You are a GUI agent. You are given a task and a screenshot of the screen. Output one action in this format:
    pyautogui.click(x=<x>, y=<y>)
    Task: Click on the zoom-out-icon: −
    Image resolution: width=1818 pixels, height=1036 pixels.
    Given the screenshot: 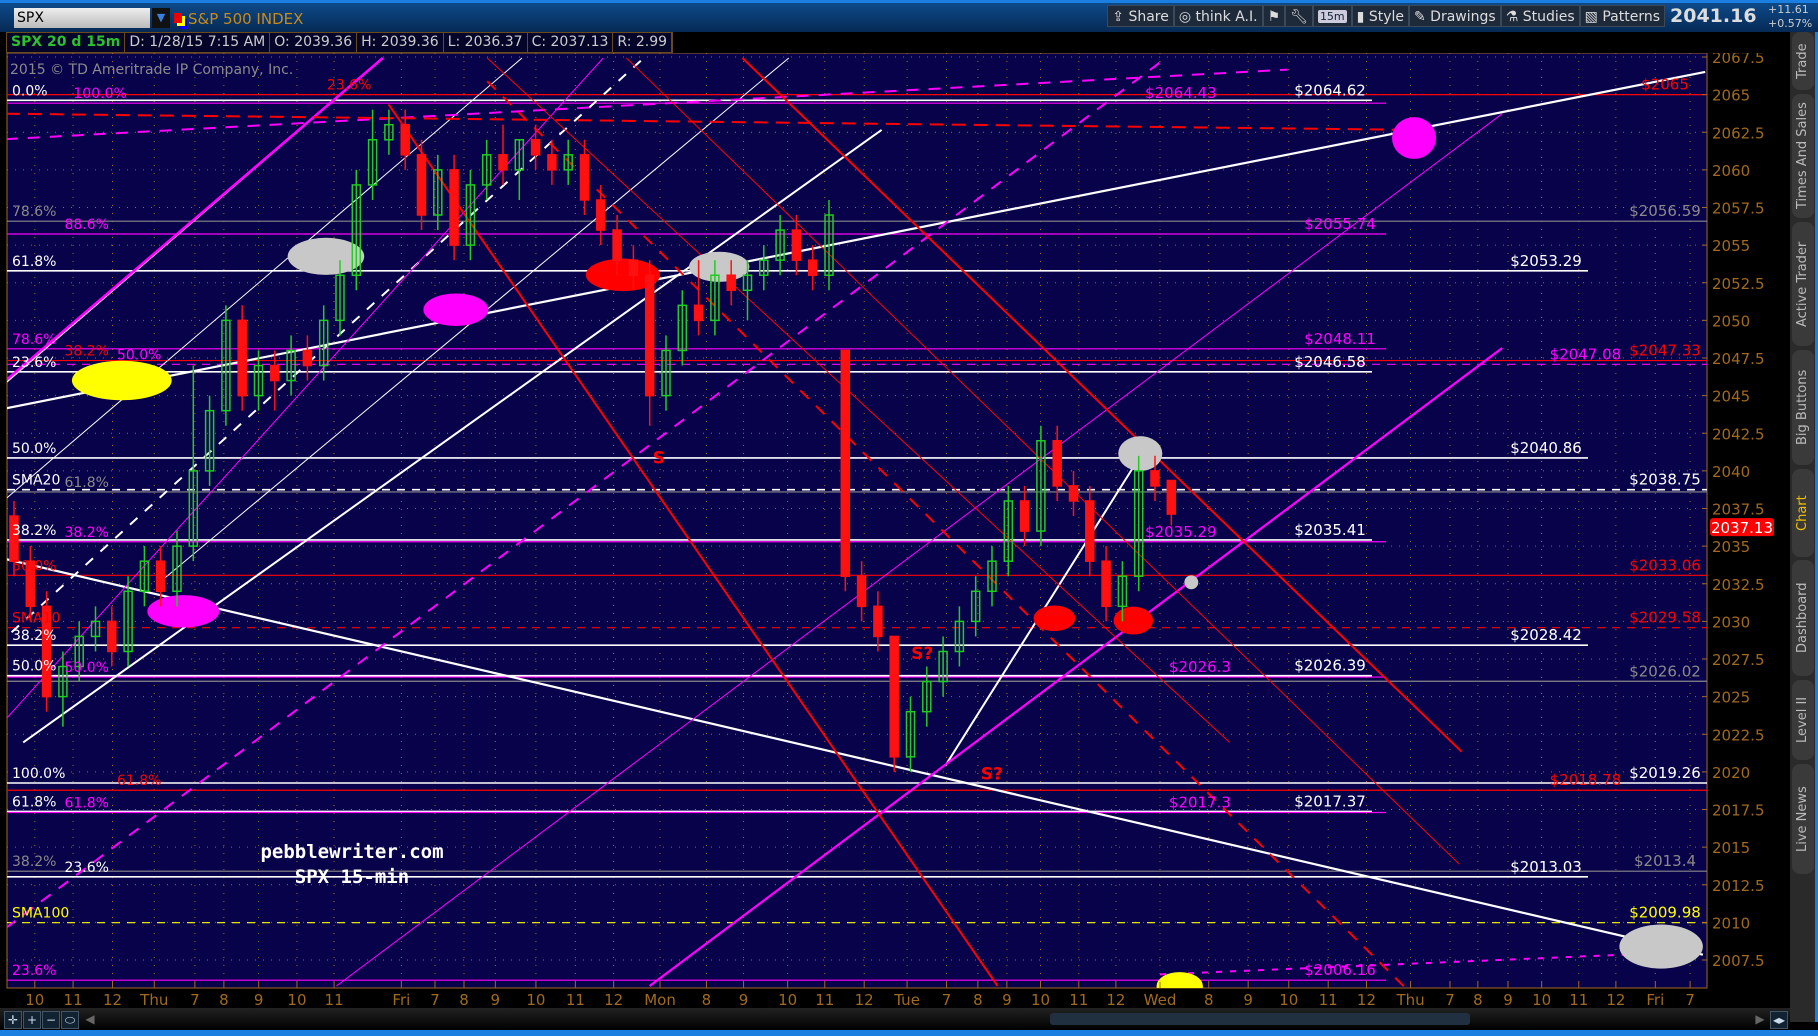 What is the action you would take?
    pyautogui.click(x=51, y=1020)
    